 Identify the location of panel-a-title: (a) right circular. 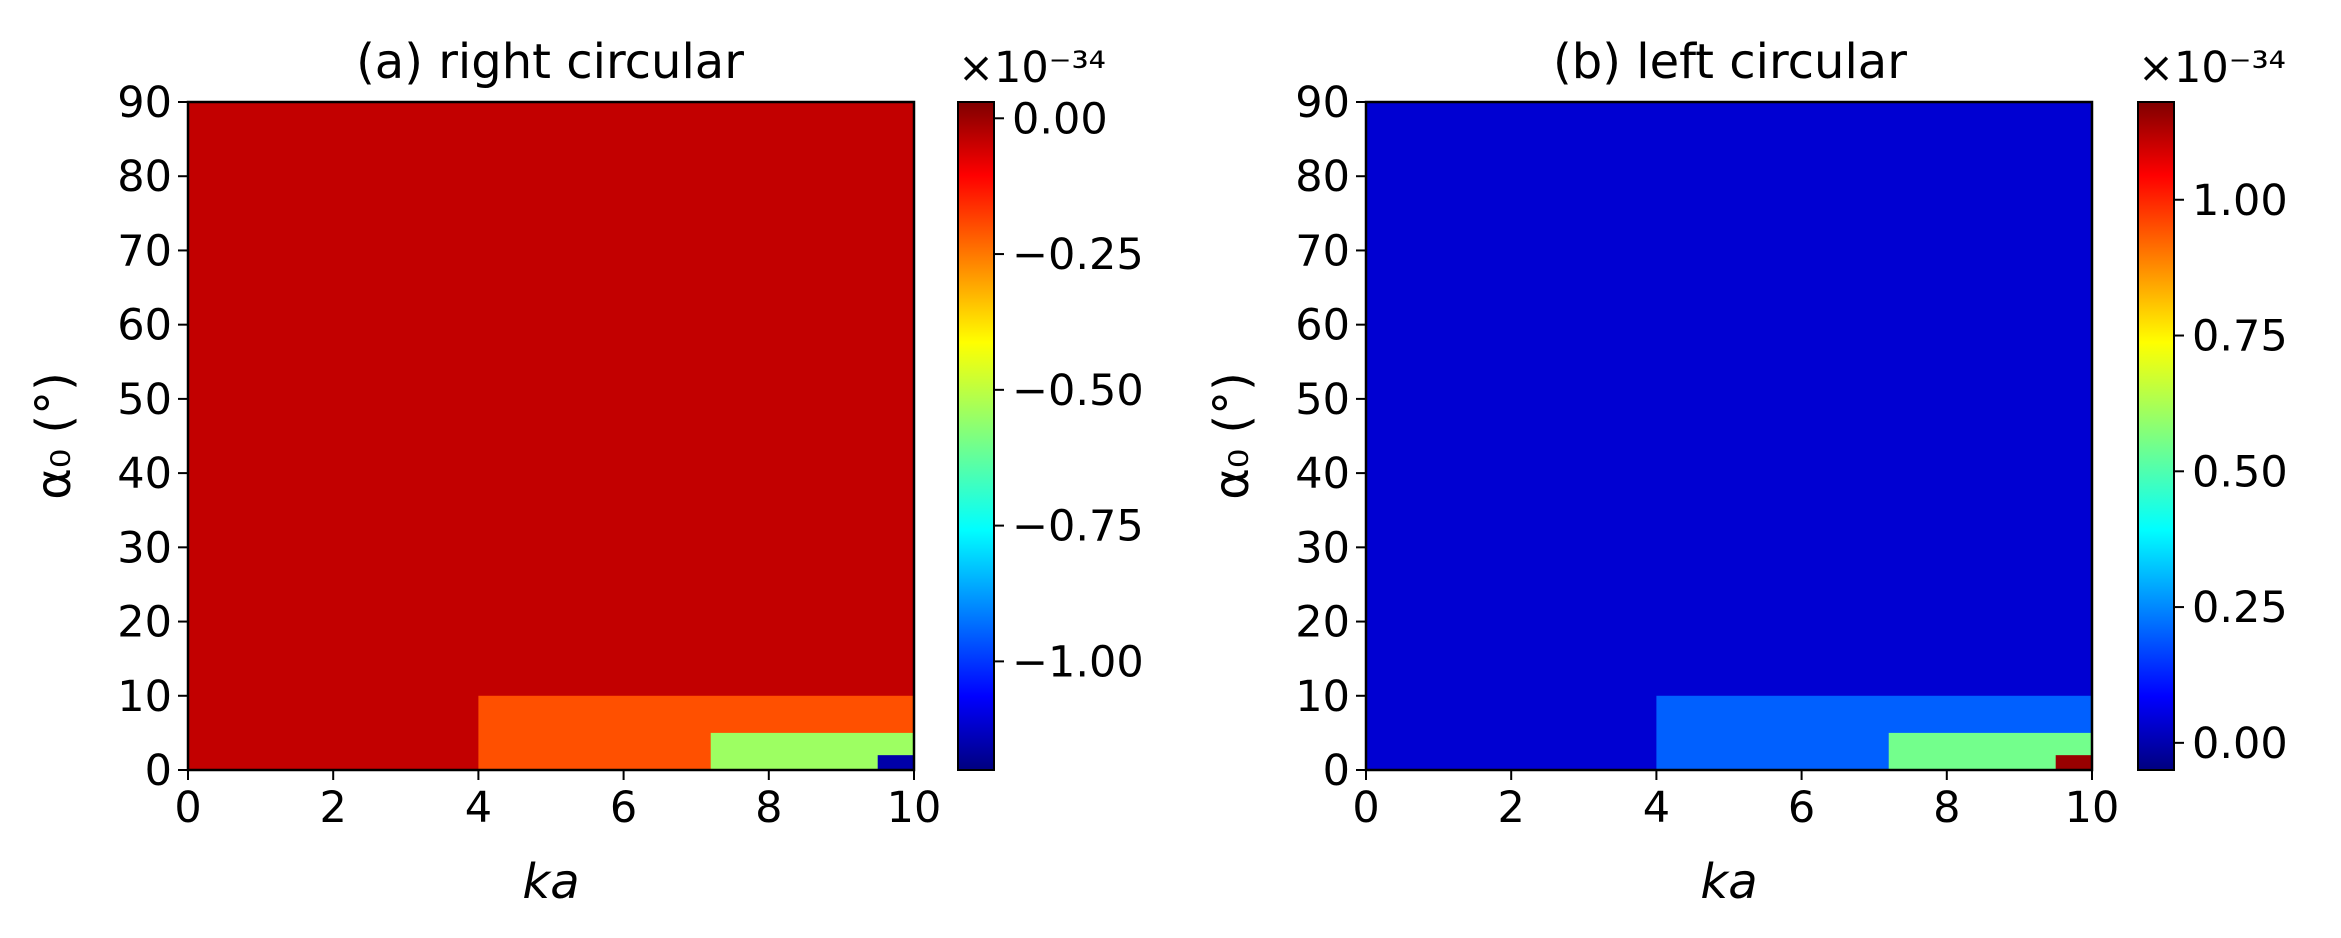
(550, 62).